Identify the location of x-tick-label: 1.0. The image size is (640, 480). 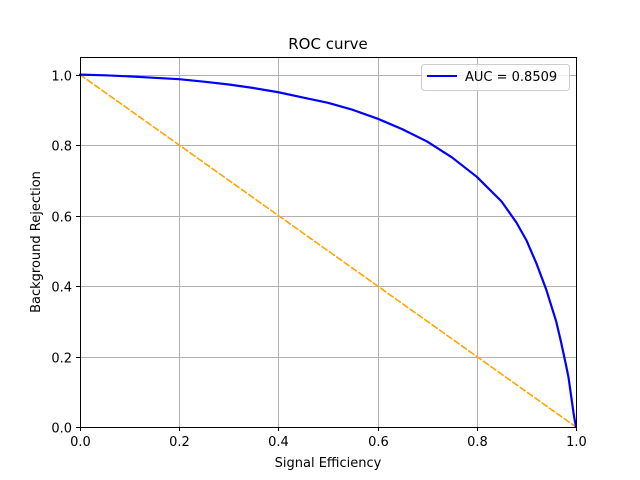
(576, 442).